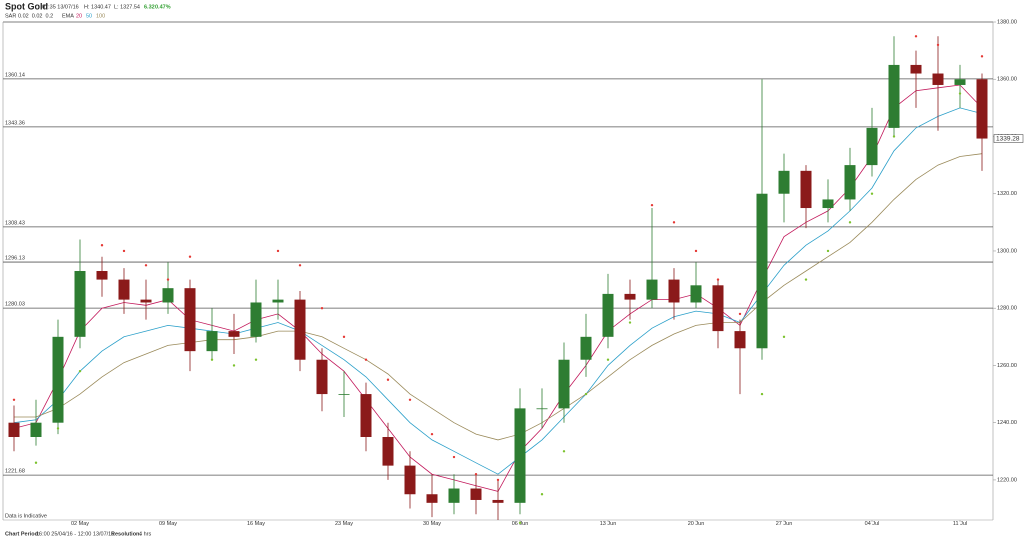 This screenshot has width=1024, height=540. Describe the element at coordinates (60, 7) in the screenshot. I see `quote-time: 07:35 13/07/16` at that location.